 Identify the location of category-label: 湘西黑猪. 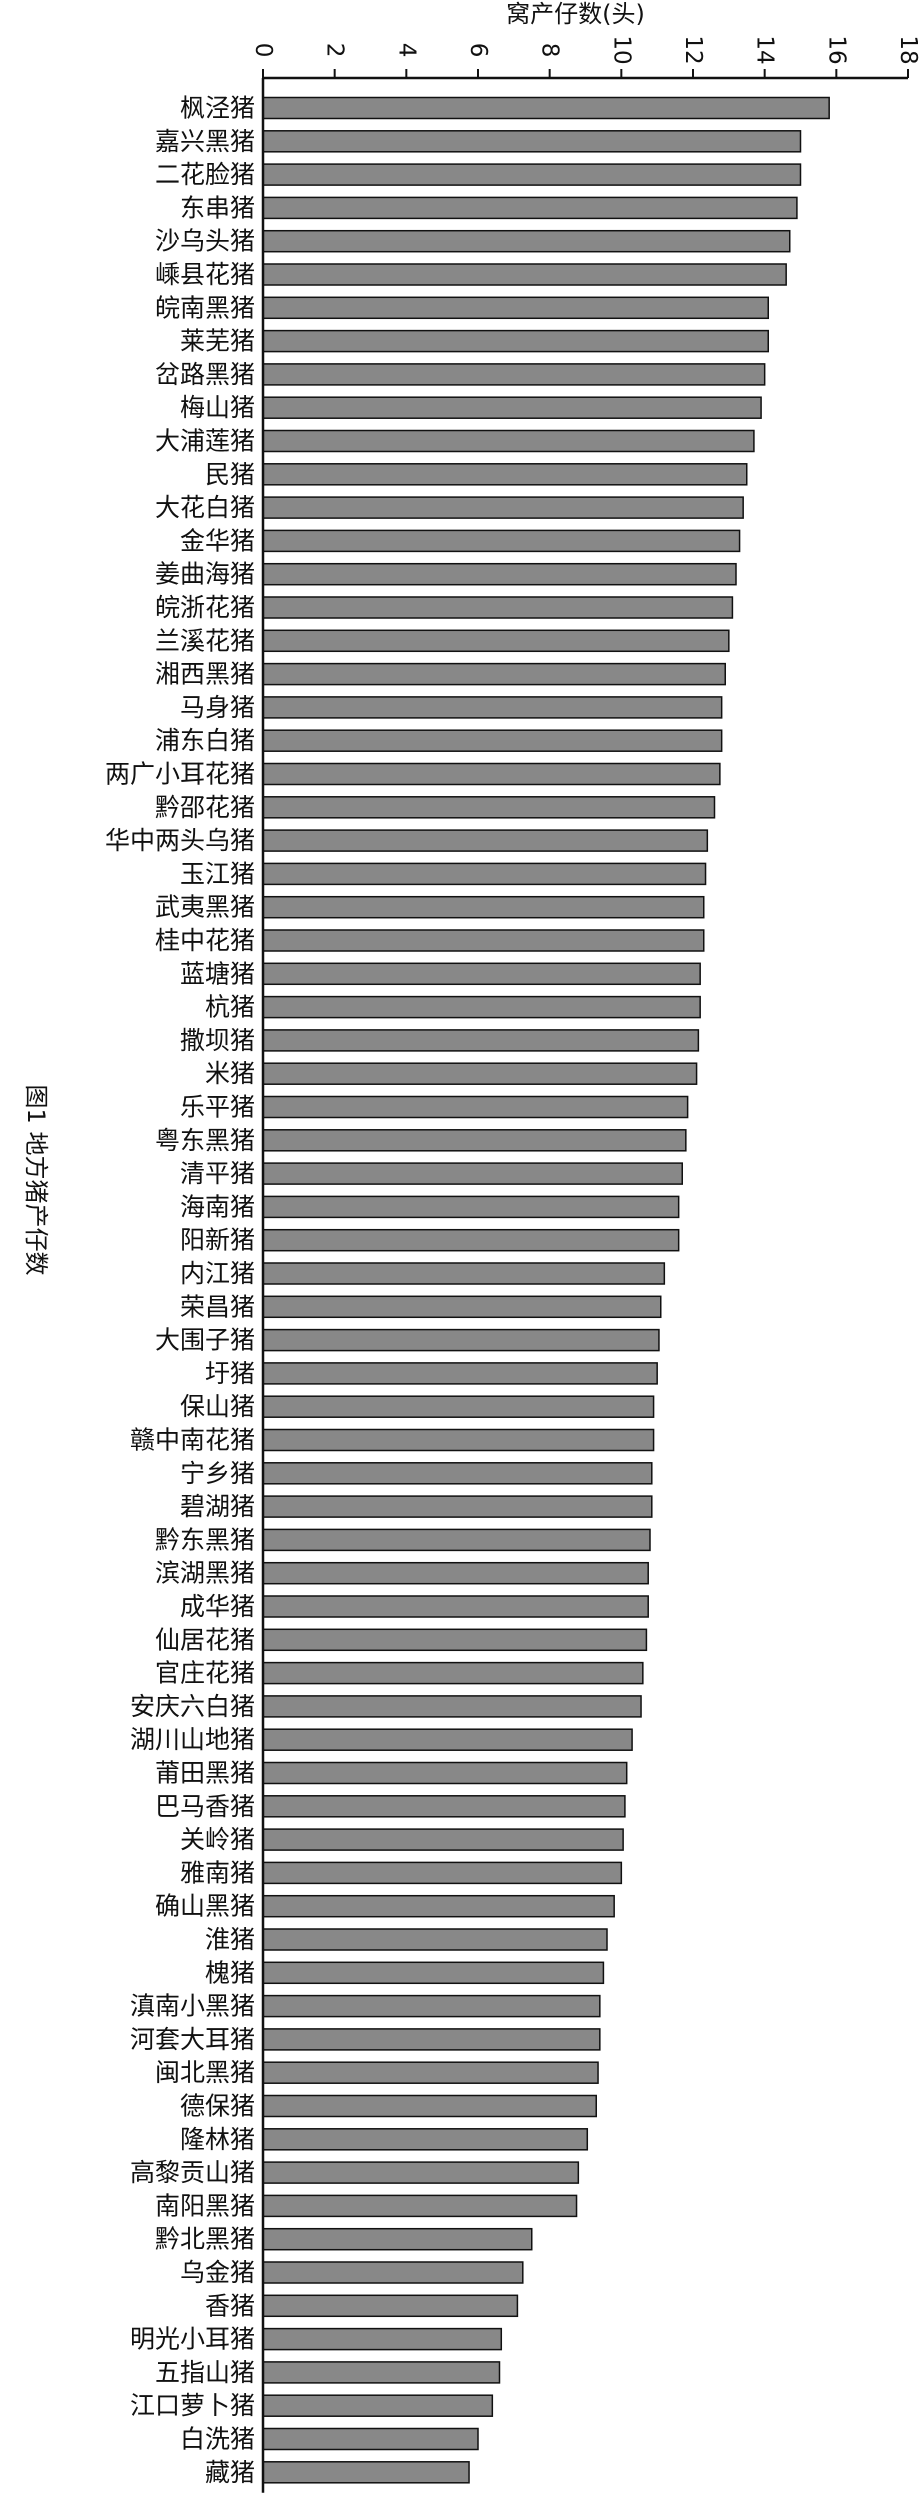
(205, 674).